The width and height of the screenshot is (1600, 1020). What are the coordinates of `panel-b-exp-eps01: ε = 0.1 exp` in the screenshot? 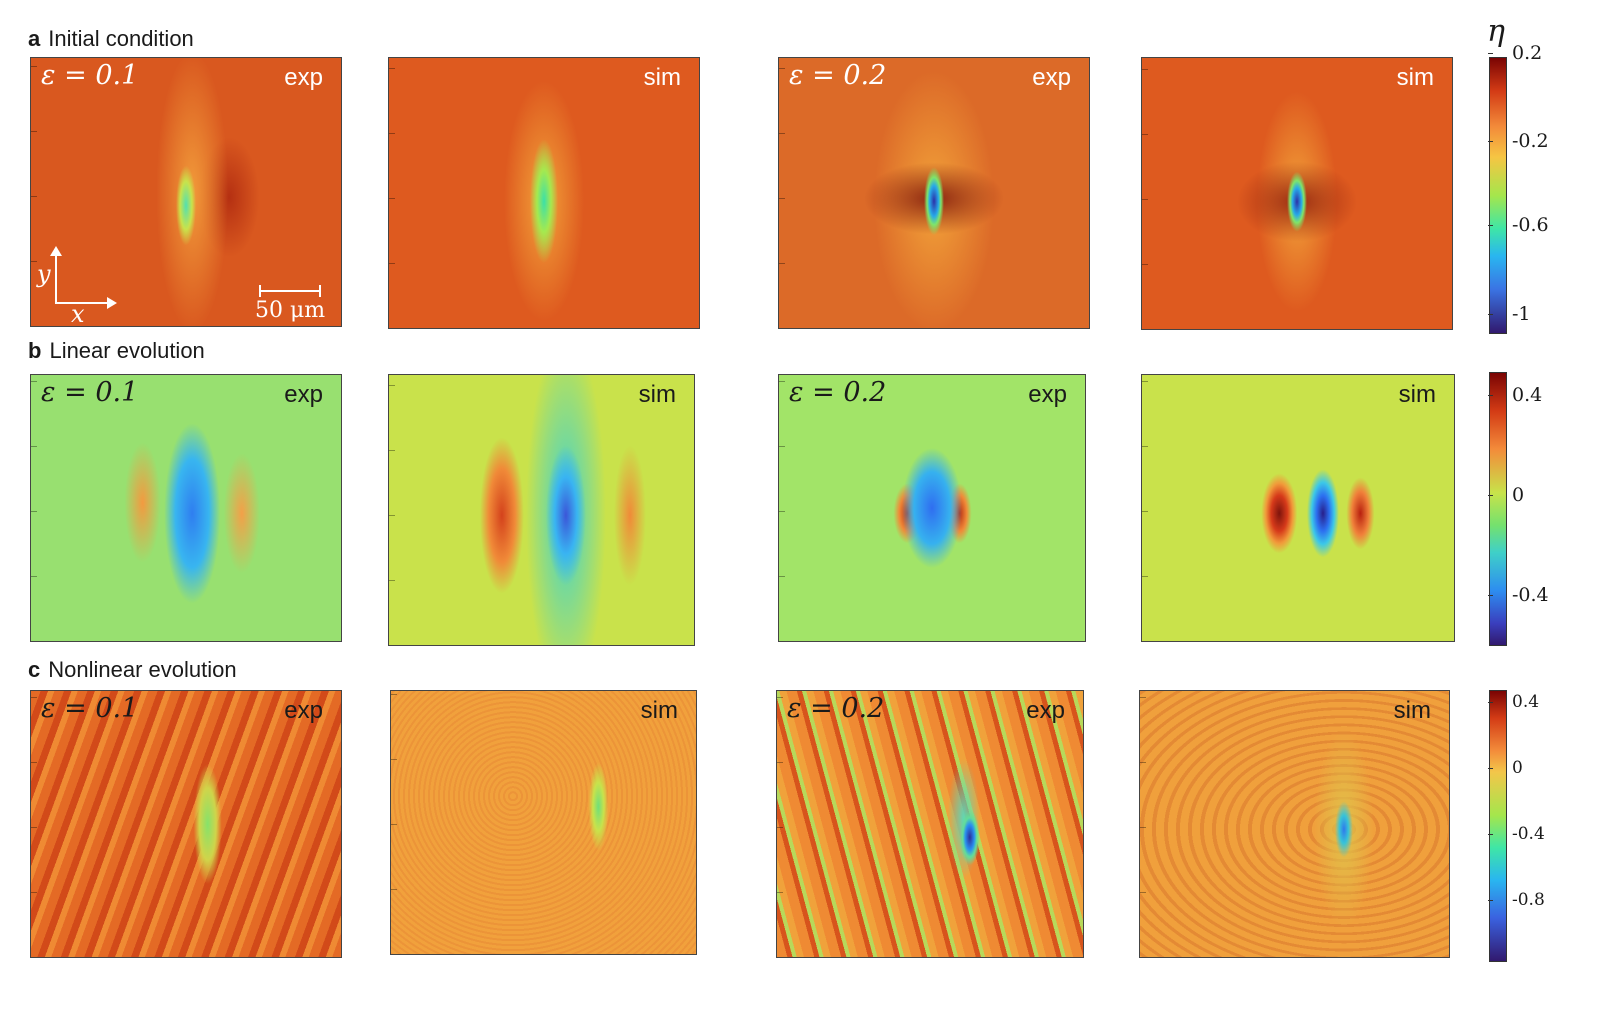 It's located at (186, 508).